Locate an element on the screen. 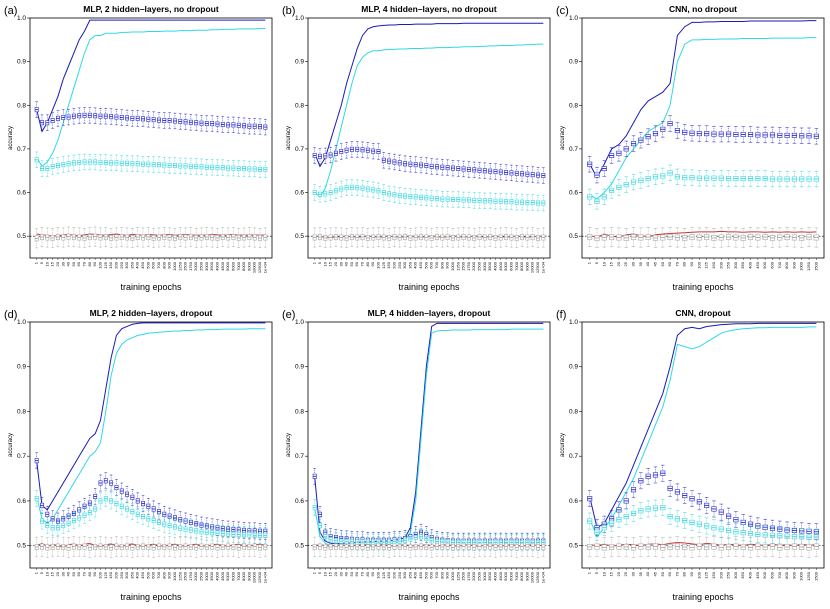 The image size is (830, 609). y-tick-label: 0.9 is located at coordinates (299, 367).